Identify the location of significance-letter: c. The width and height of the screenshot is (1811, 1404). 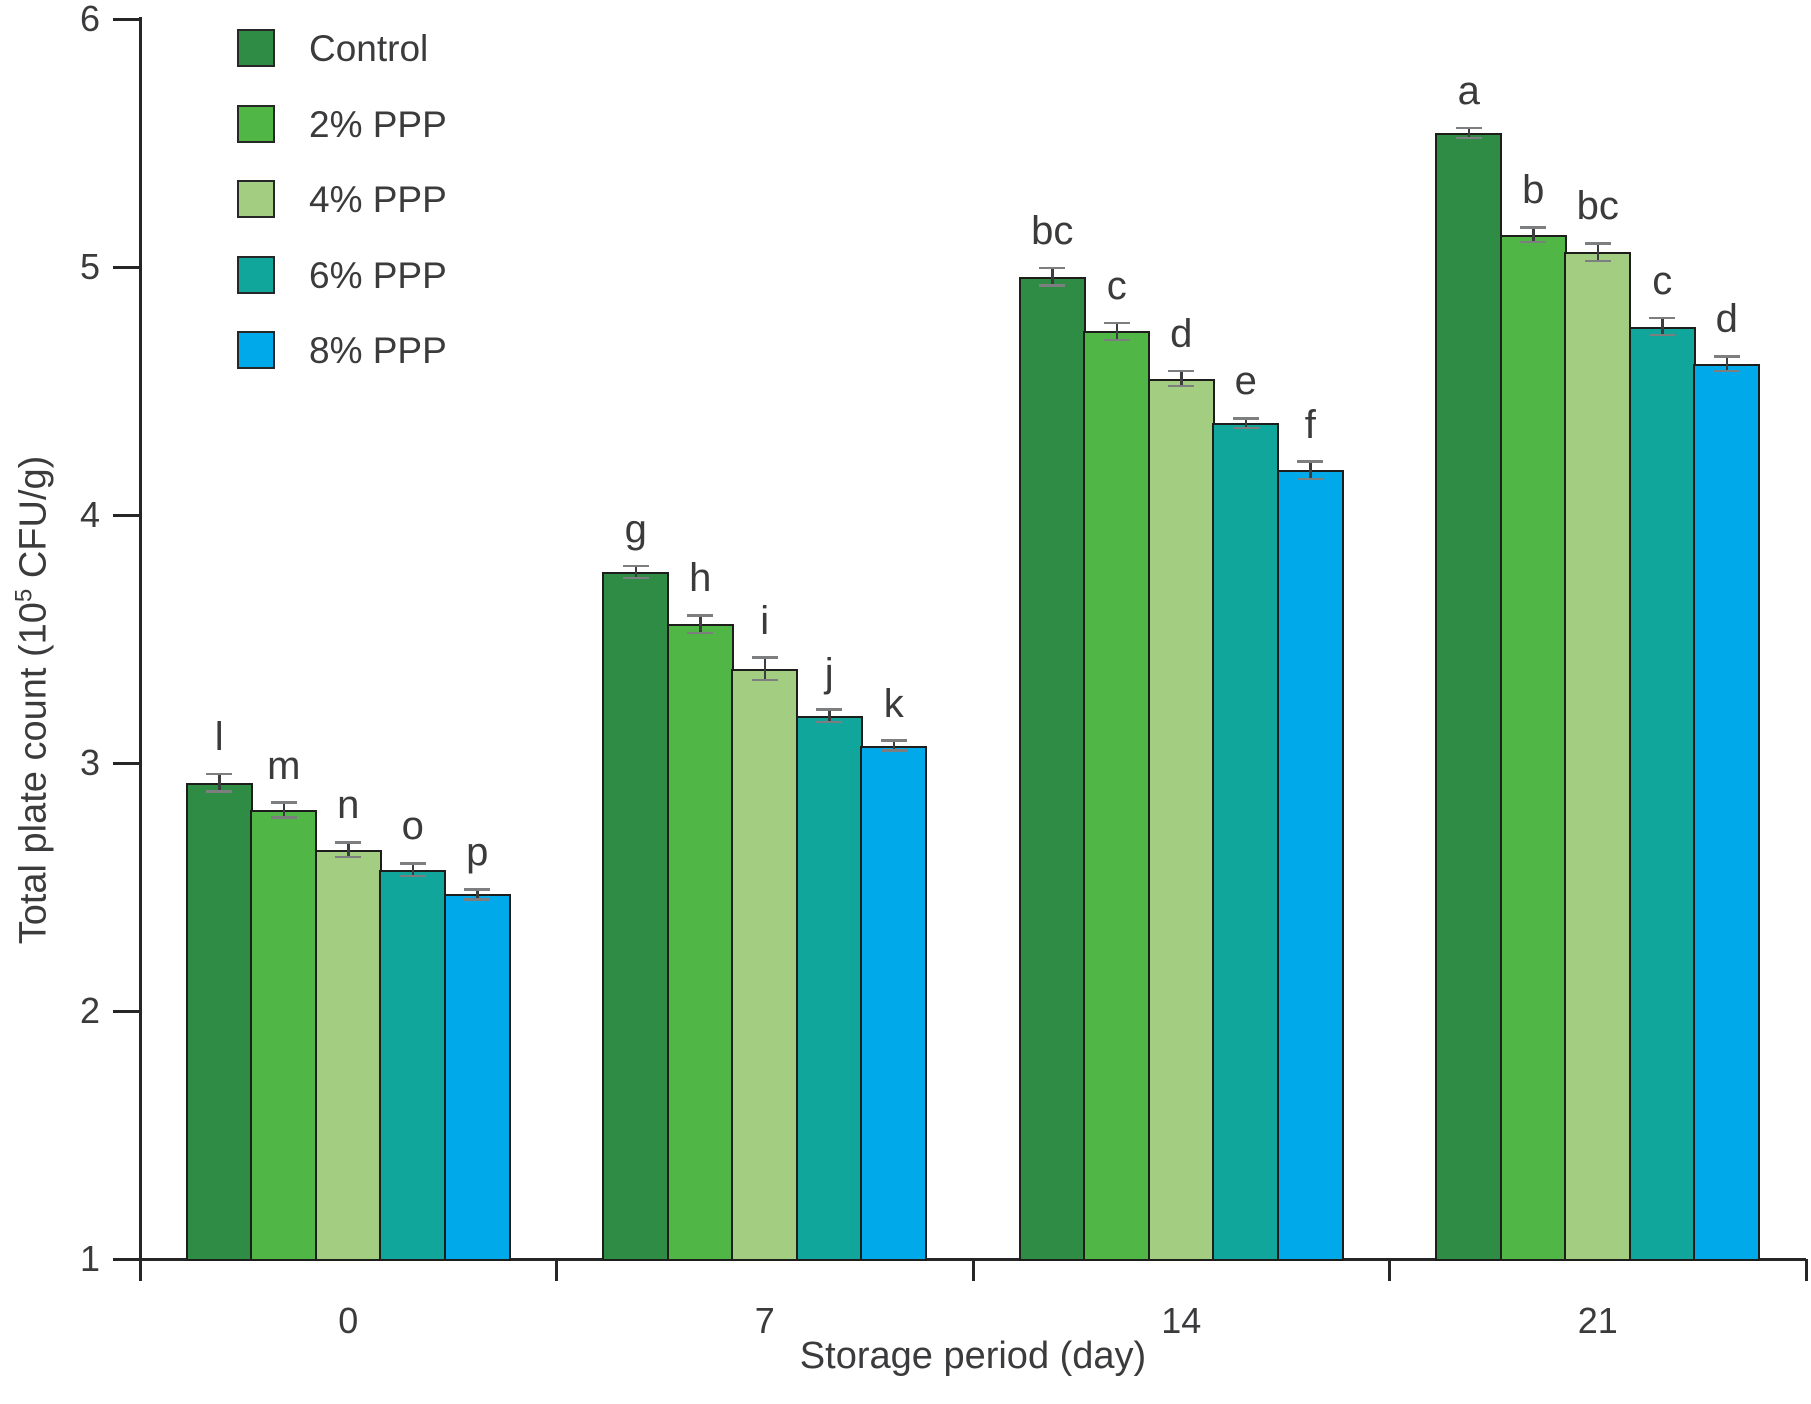
(1662, 280).